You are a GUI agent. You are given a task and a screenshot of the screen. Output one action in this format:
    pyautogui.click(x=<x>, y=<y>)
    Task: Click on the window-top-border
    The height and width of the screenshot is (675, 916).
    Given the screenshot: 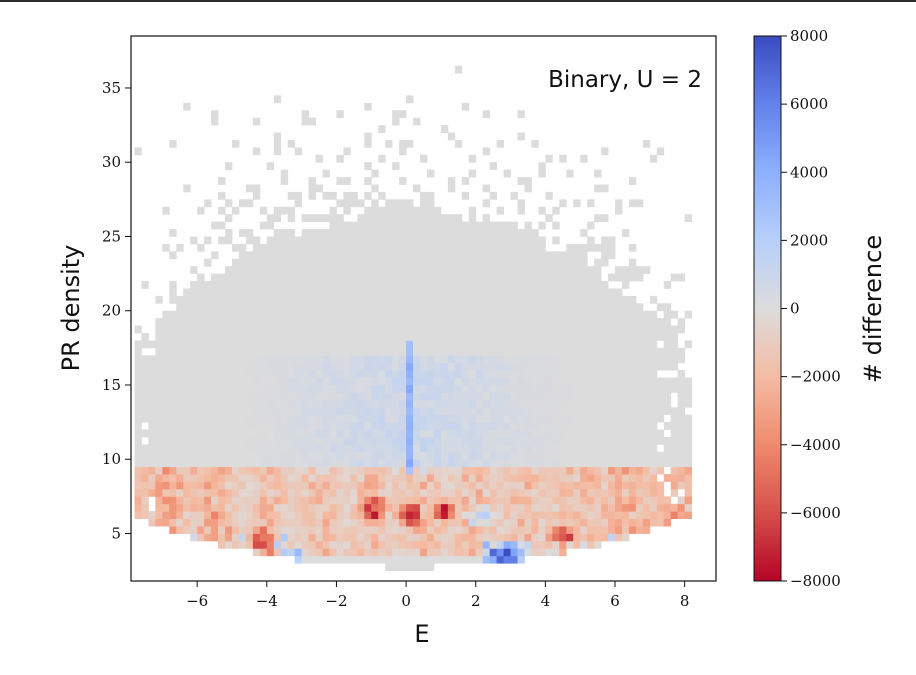 What is the action you would take?
    pyautogui.click(x=458, y=1)
    